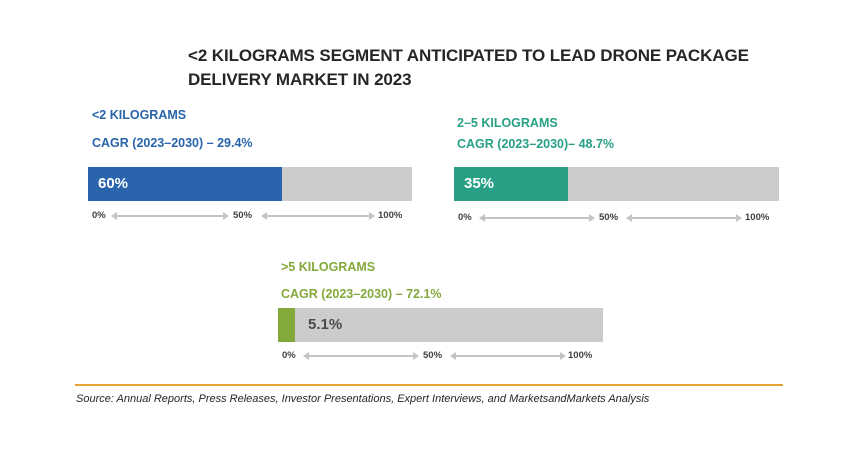  What do you see at coordinates (172, 143) in the screenshot?
I see `cagr-label: CAGR (2023–2030) – 29.4%` at bounding box center [172, 143].